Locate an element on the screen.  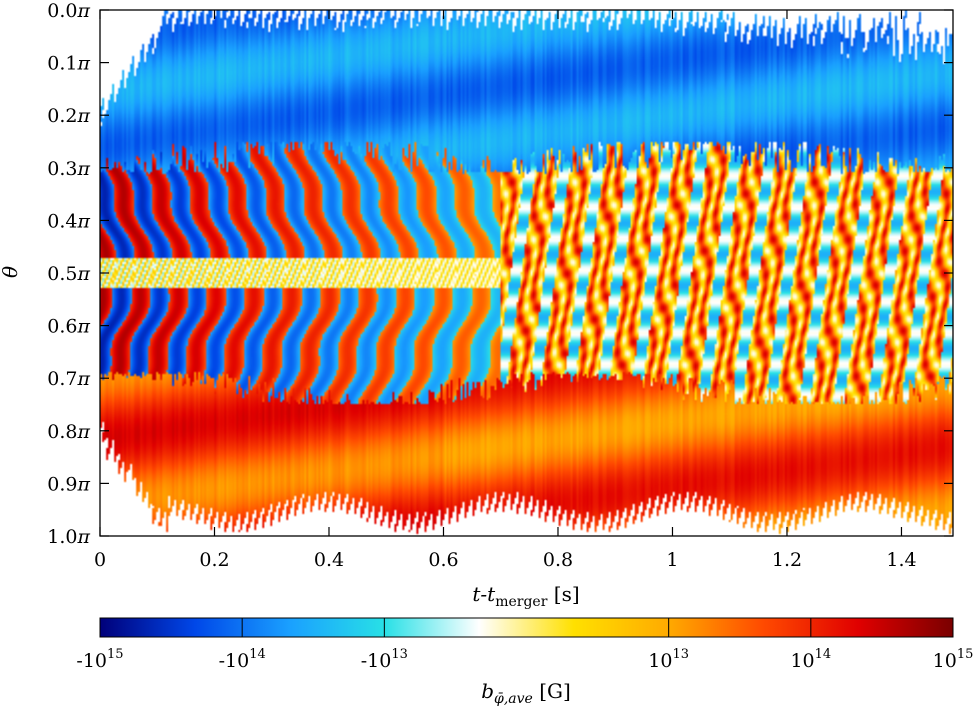
x-tick-label: 0.2 is located at coordinates (214, 560).